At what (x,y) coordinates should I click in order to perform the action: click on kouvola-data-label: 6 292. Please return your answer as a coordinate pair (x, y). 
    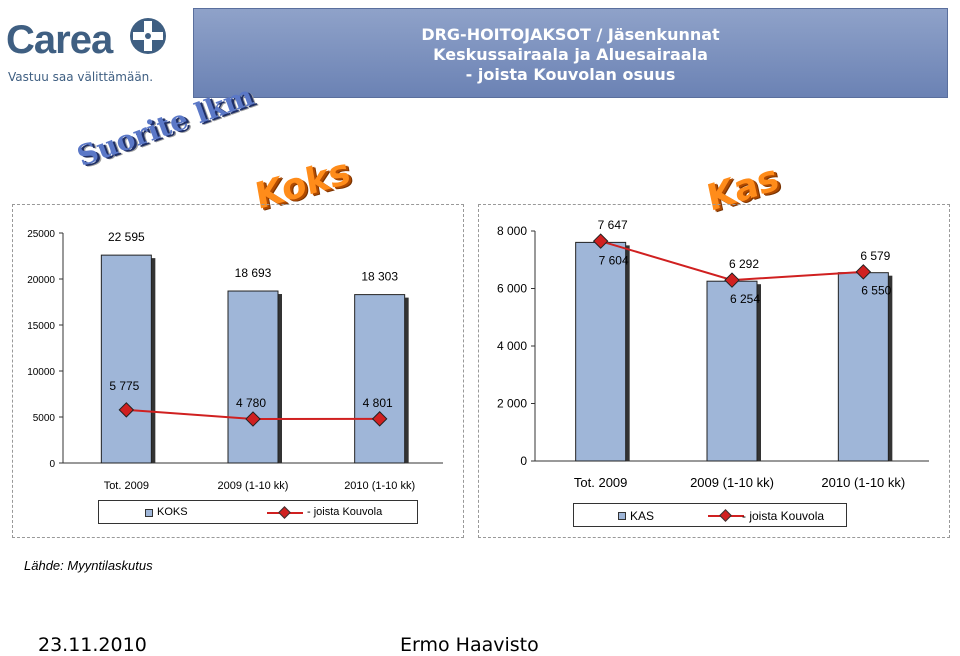
    Looking at the image, I should click on (744, 264).